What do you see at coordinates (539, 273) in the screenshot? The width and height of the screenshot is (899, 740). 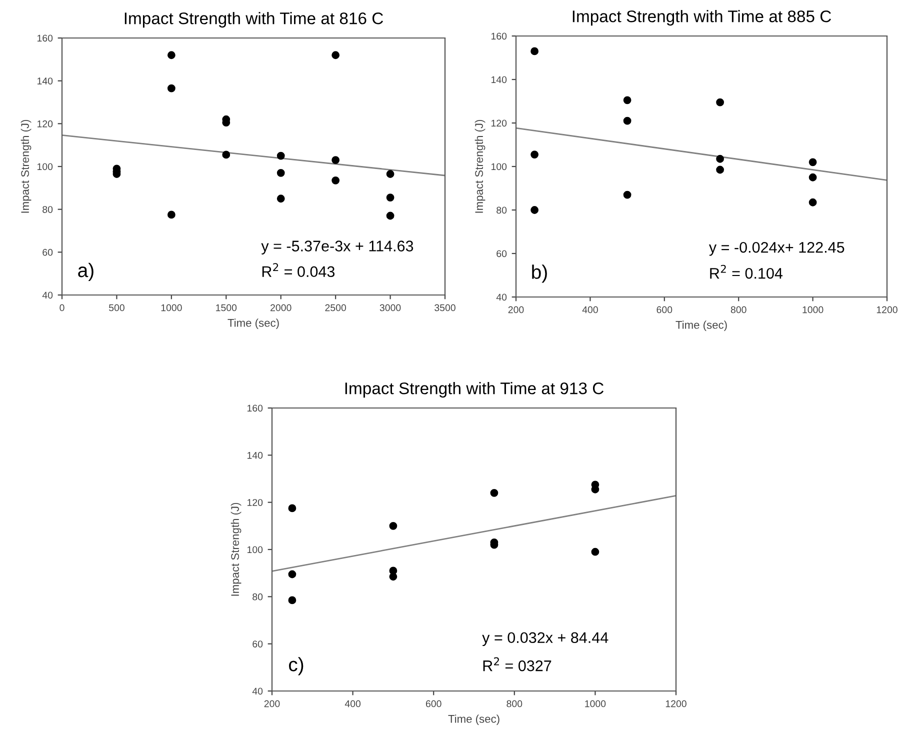 I see `annotation: b)` at bounding box center [539, 273].